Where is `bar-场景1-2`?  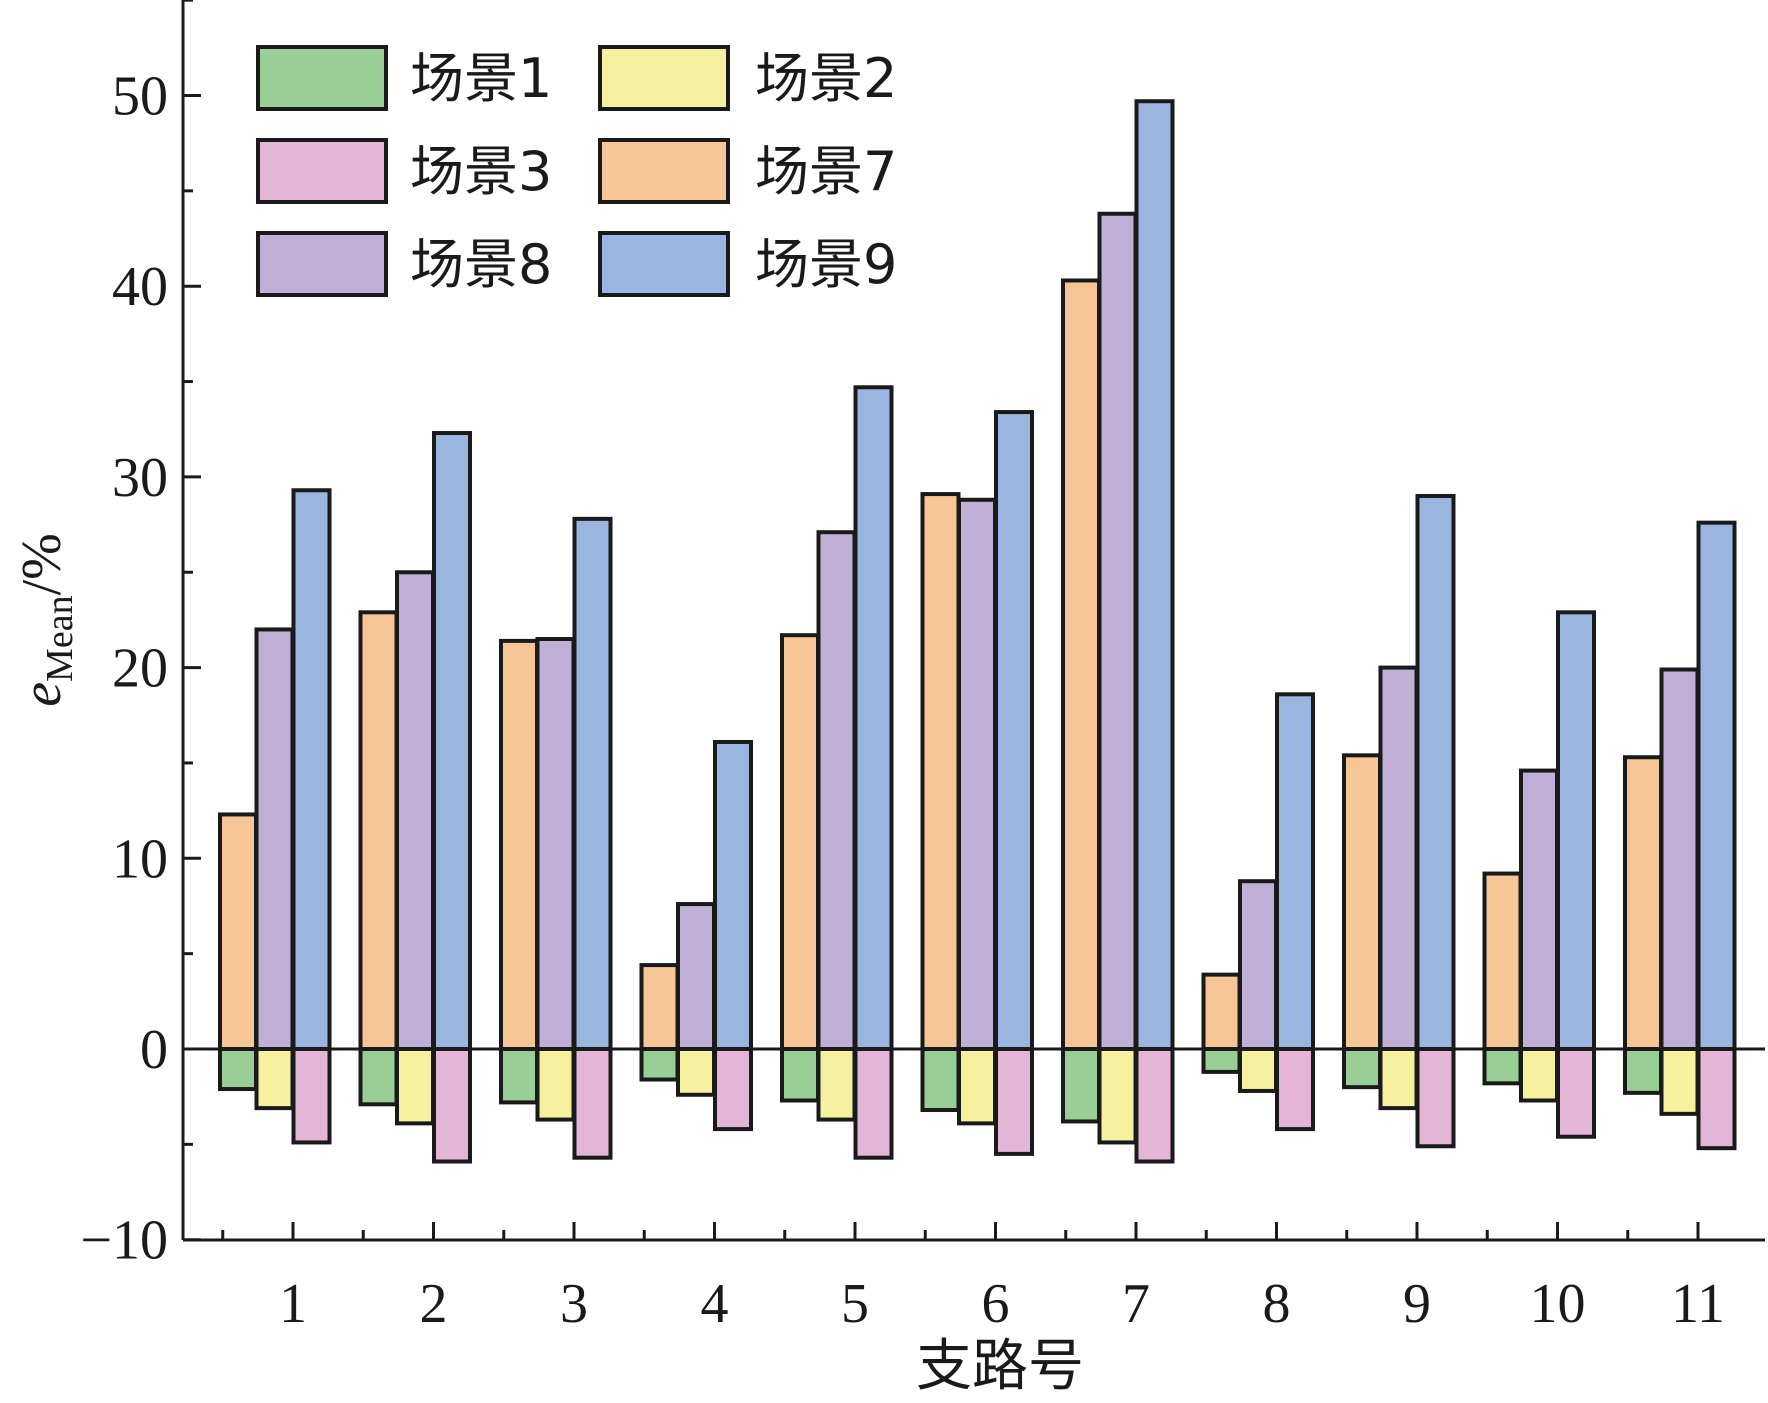 bar-场景1-2 is located at coordinates (378, 1077).